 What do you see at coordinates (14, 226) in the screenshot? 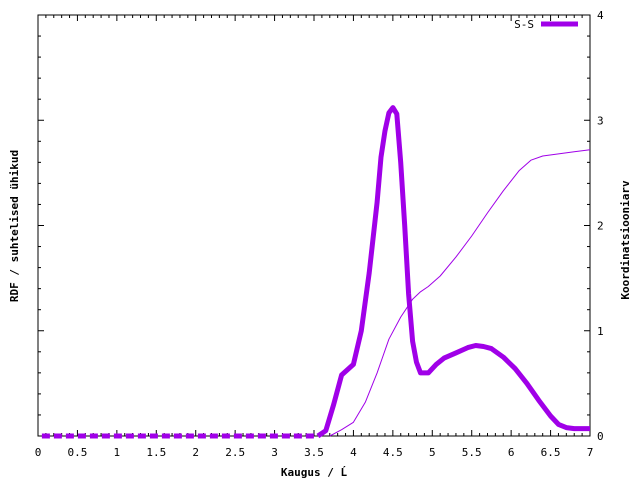
I see `left-axis-title: RDF / suhtelised ühikud` at bounding box center [14, 226].